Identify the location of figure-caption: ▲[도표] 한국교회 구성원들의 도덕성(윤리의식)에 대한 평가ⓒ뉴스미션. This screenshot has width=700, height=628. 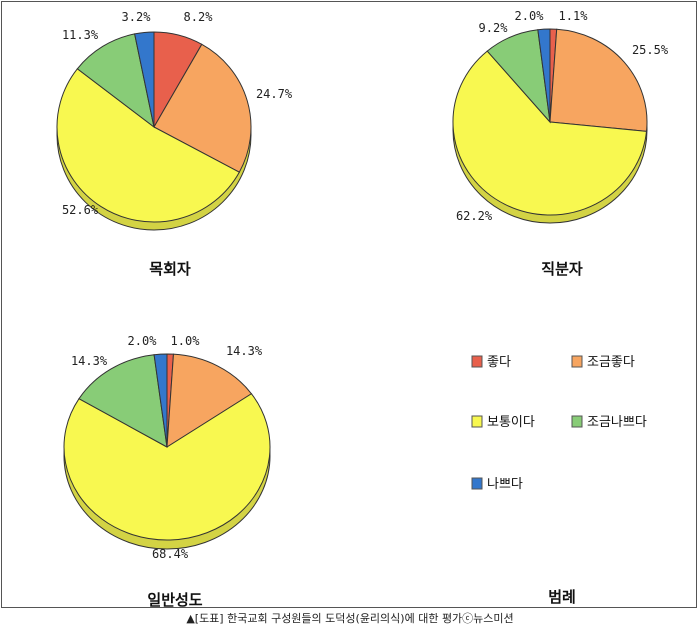
(350, 618).